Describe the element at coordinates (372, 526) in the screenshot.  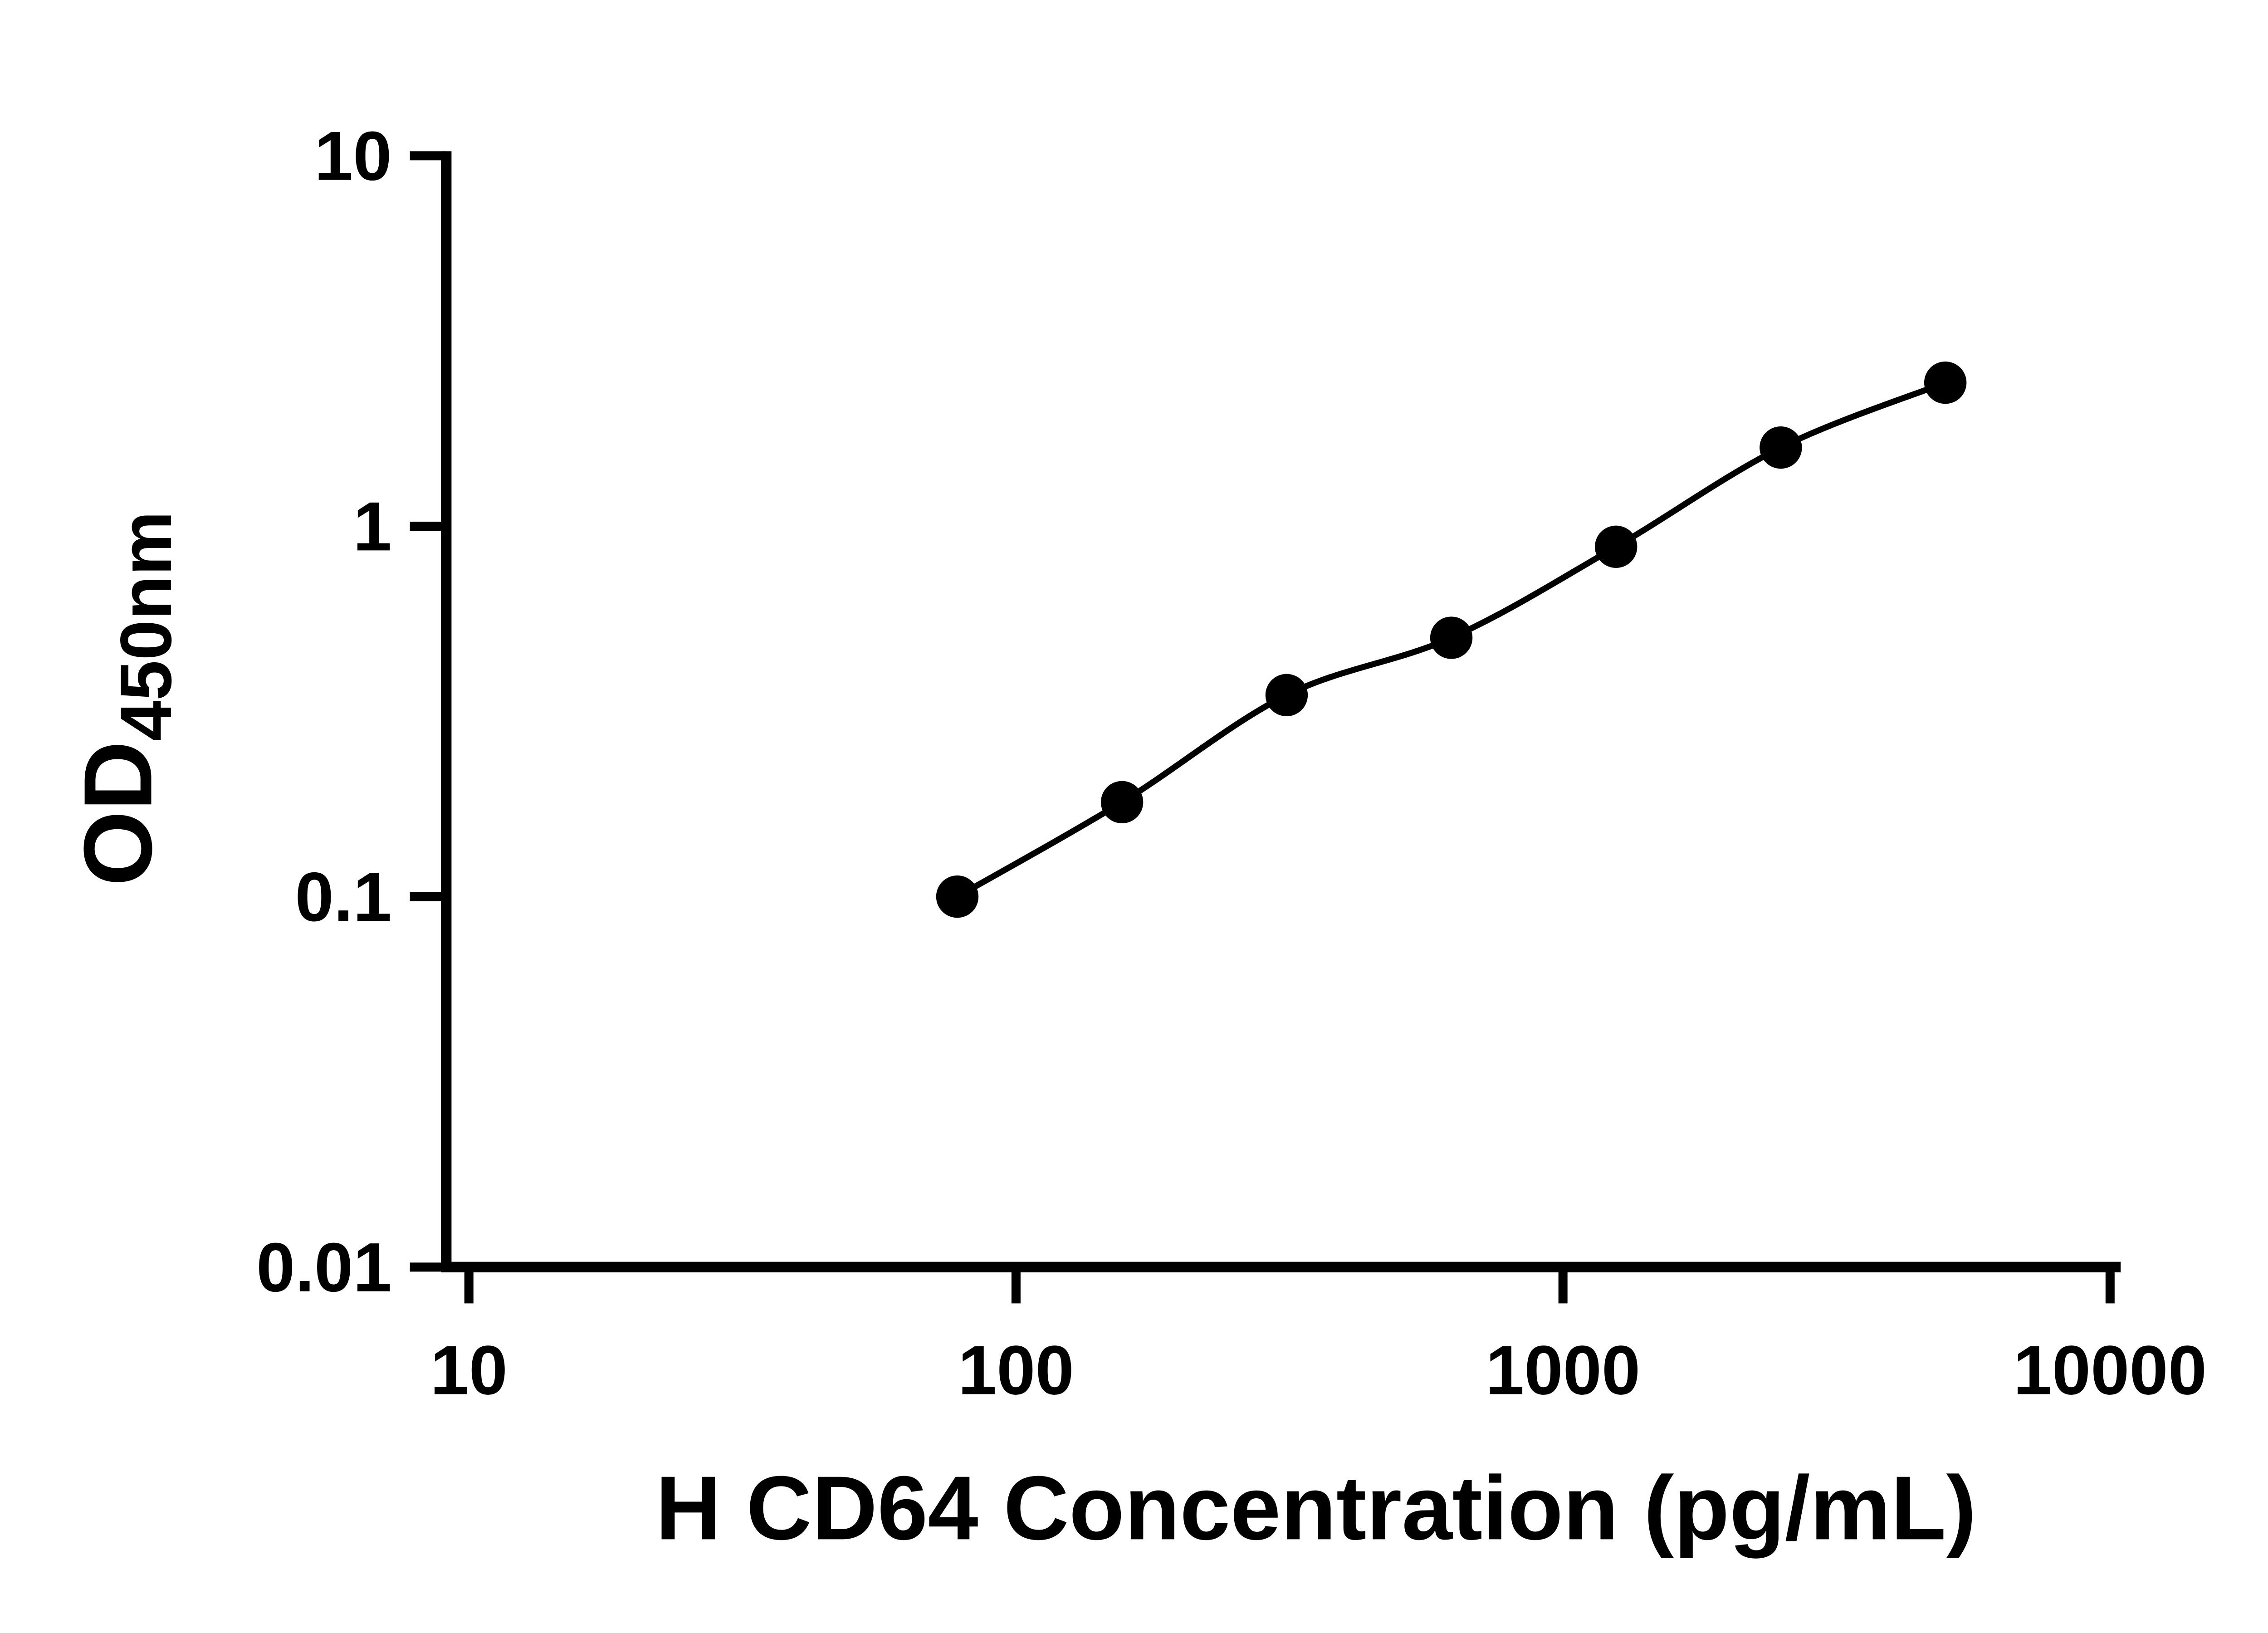
I see `y-axis-tick-label: 1` at that location.